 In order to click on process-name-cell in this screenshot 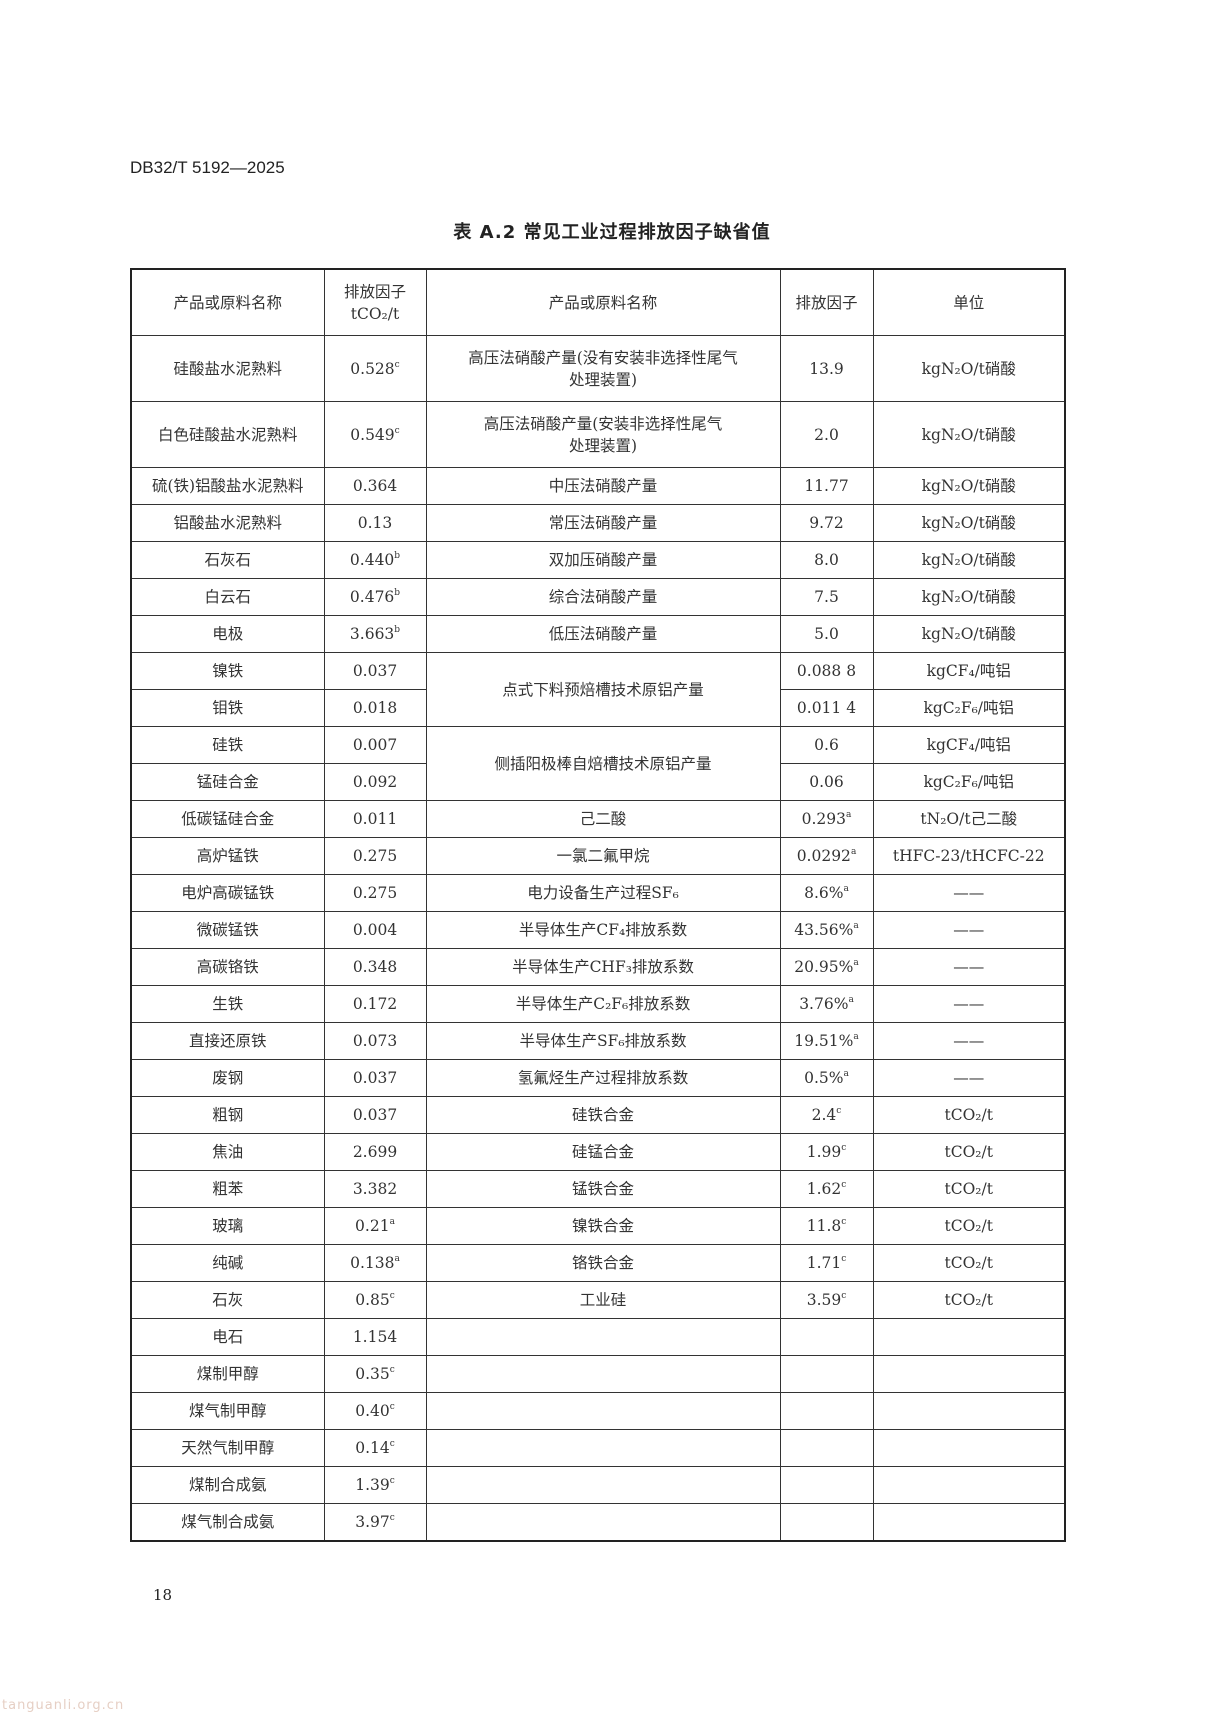, I will do `click(603, 1337)`.